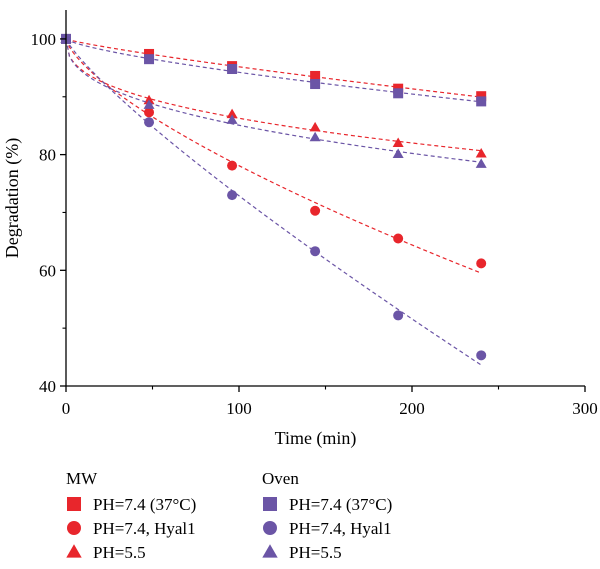 The image size is (600, 569). I want to click on x-tick-label: 100, so click(239, 408).